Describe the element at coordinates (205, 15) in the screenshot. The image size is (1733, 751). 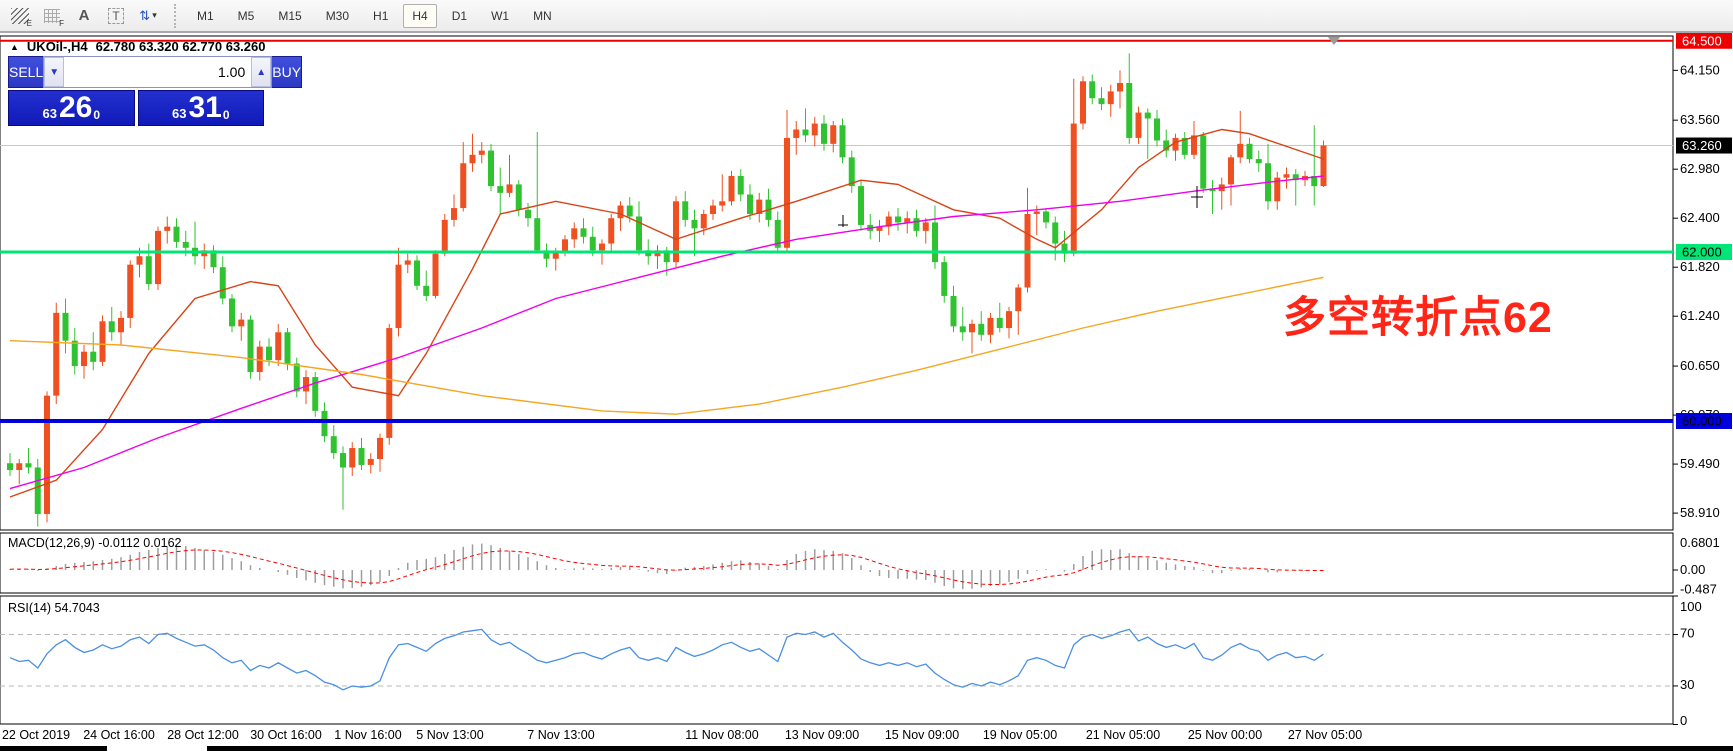
I see `timeframe-button-m1: M1` at that location.